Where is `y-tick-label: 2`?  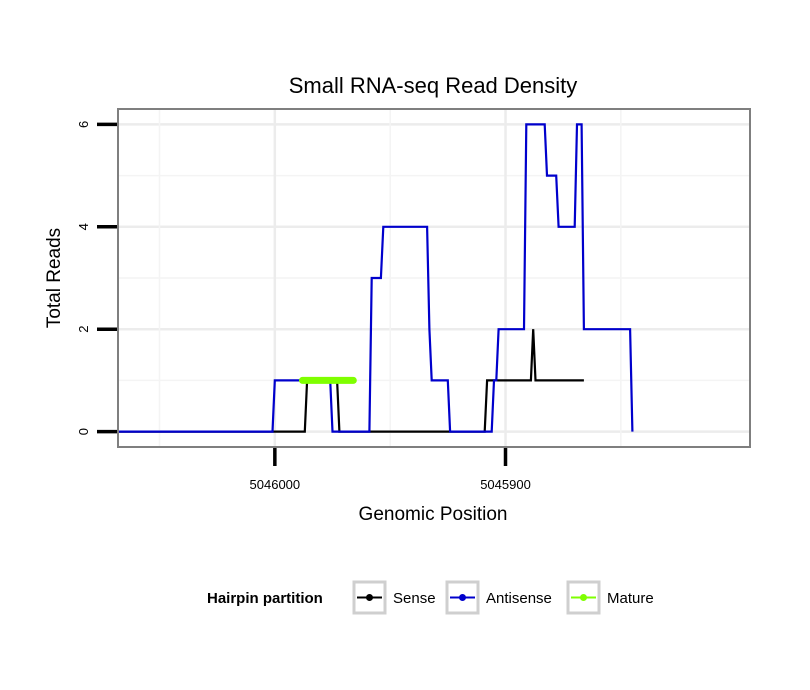
y-tick-label: 2 is located at coordinates (83, 329).